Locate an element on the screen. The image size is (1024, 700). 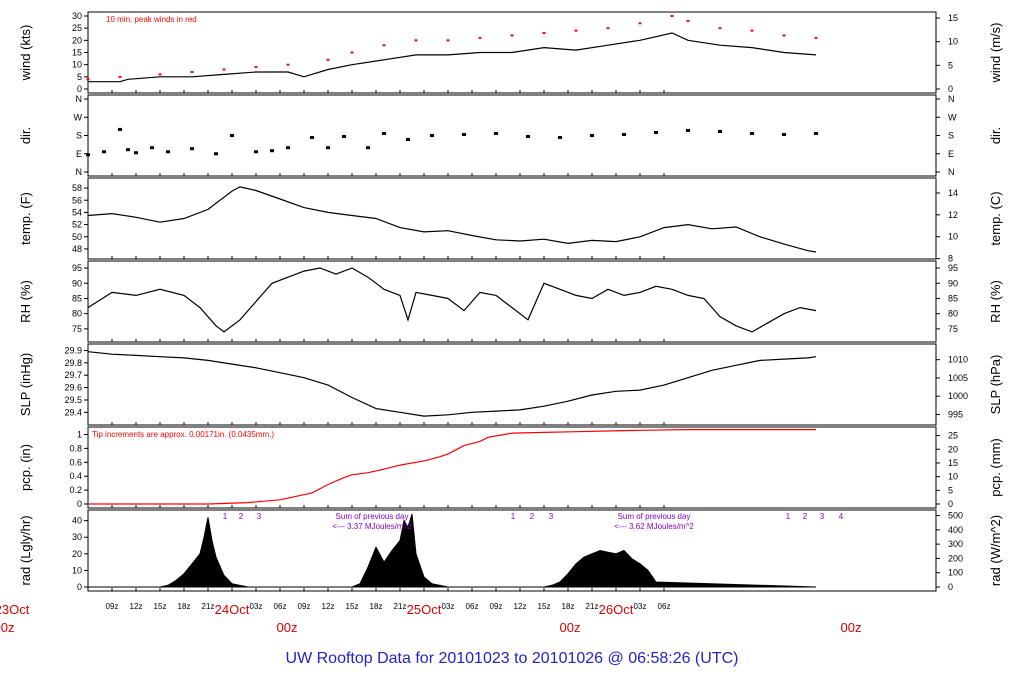
temp-ytick-right-label: 12 is located at coordinates (953, 215).